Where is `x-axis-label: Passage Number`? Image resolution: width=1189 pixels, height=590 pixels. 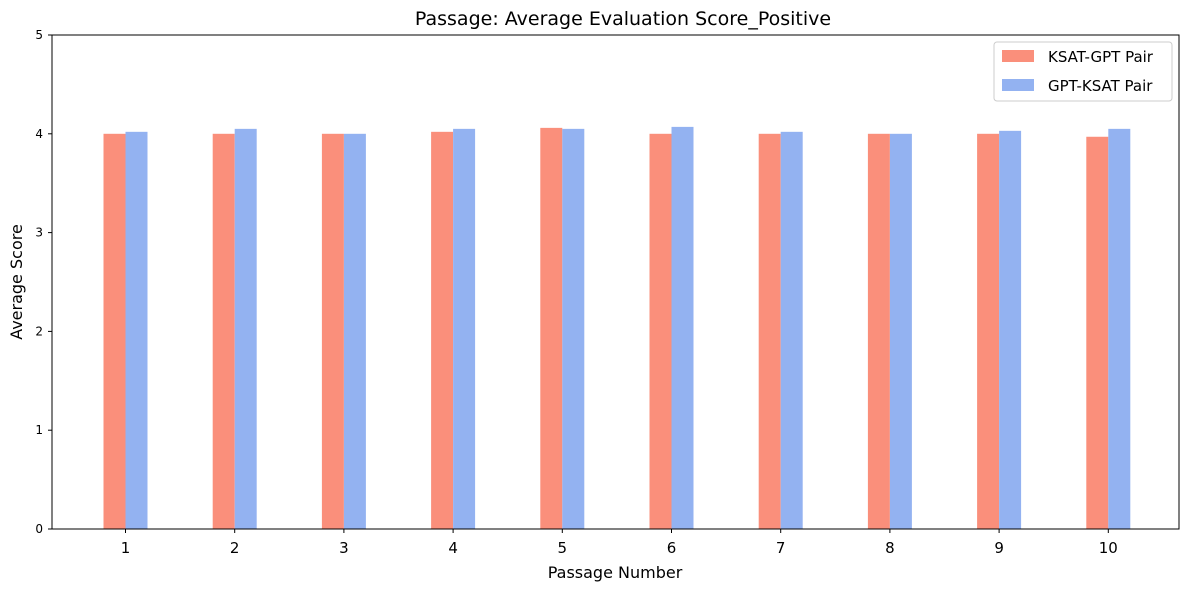 x-axis-label: Passage Number is located at coordinates (615, 572).